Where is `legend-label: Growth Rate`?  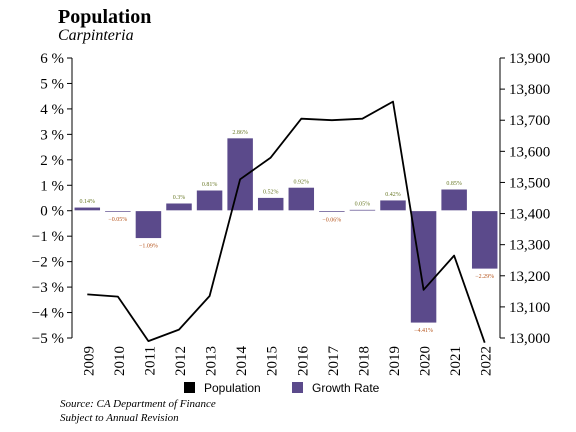 legend-label: Growth Rate is located at coordinates (346, 388).